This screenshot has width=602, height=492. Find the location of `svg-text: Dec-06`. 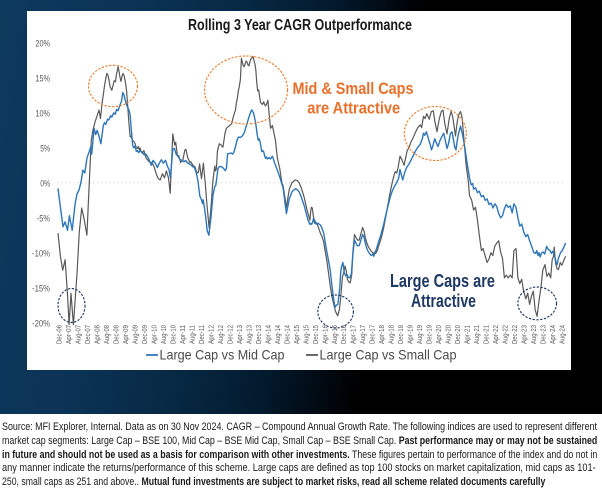

svg-text: Dec-06 is located at coordinates (60, 334).